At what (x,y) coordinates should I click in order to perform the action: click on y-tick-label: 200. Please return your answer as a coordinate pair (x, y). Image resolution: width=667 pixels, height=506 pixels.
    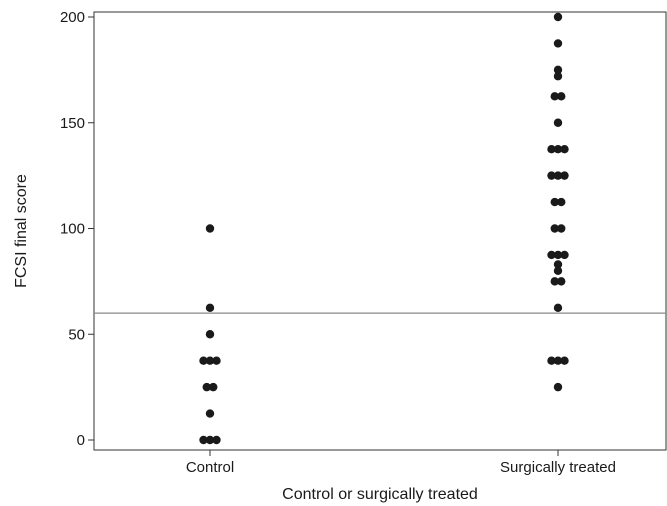
    Looking at the image, I should click on (72, 17).